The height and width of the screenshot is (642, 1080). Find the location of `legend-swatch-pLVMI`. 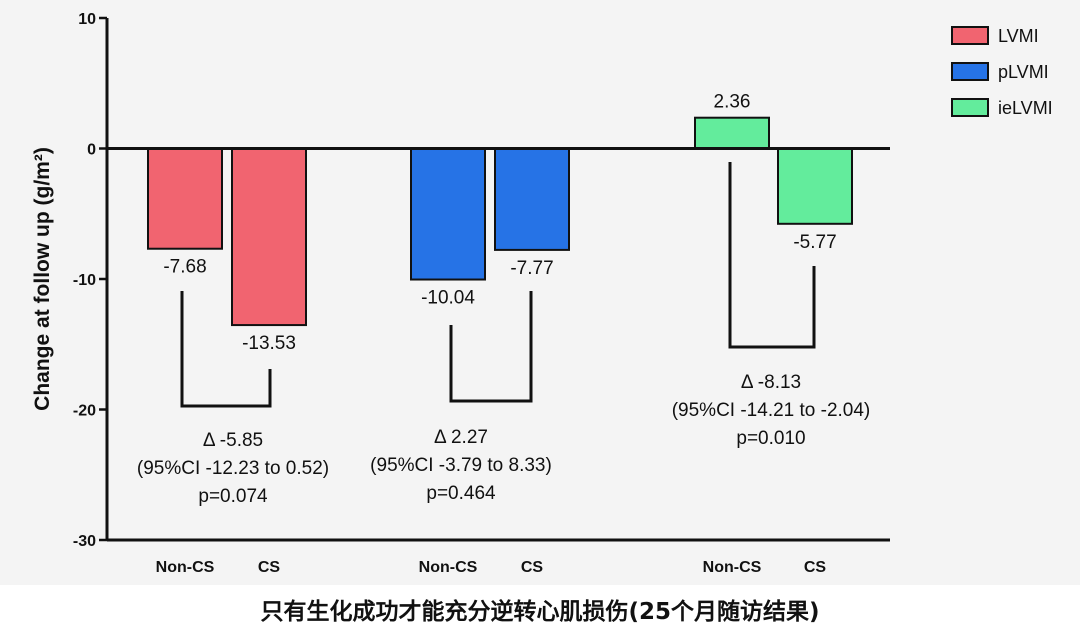

legend-swatch-pLVMI is located at coordinates (970, 71).